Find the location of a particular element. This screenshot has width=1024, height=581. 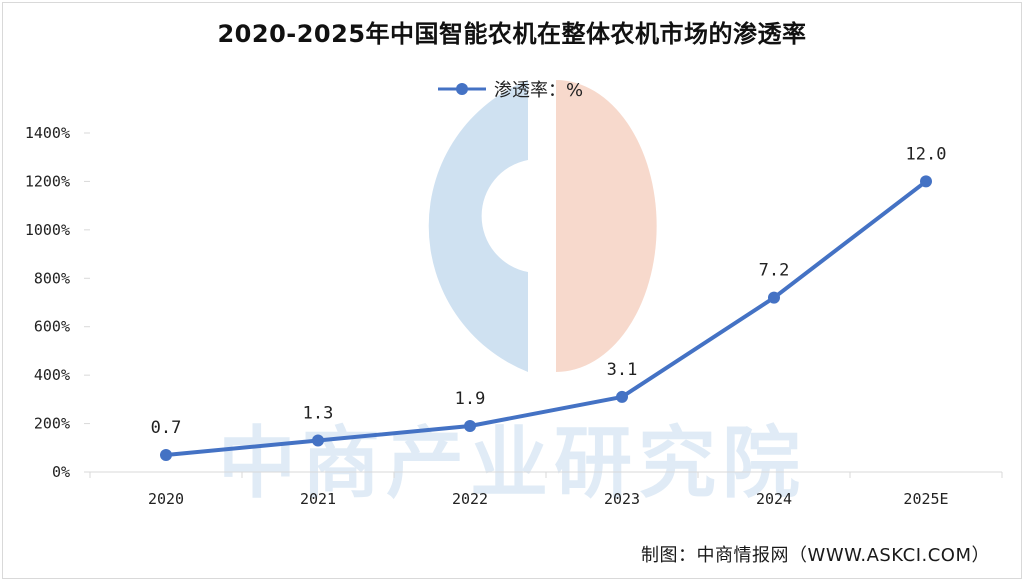

data-label: 3.1 is located at coordinates (622, 370).